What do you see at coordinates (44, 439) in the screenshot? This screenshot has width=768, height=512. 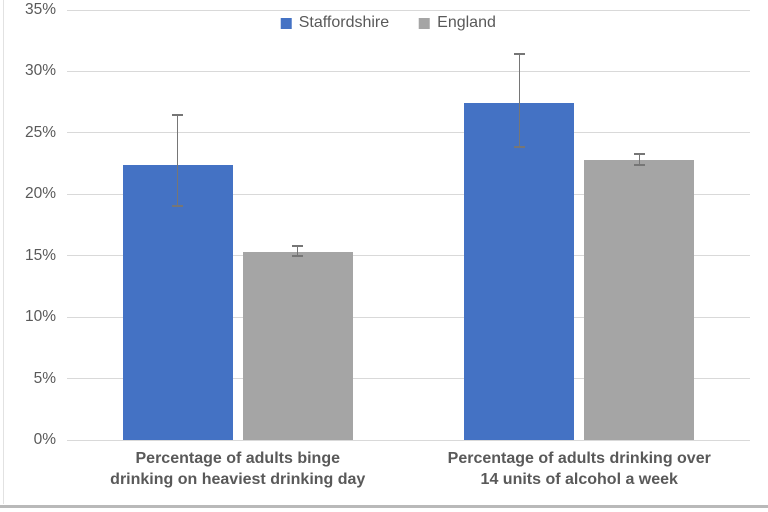 I see `y-tick-label-0: 0%` at bounding box center [44, 439].